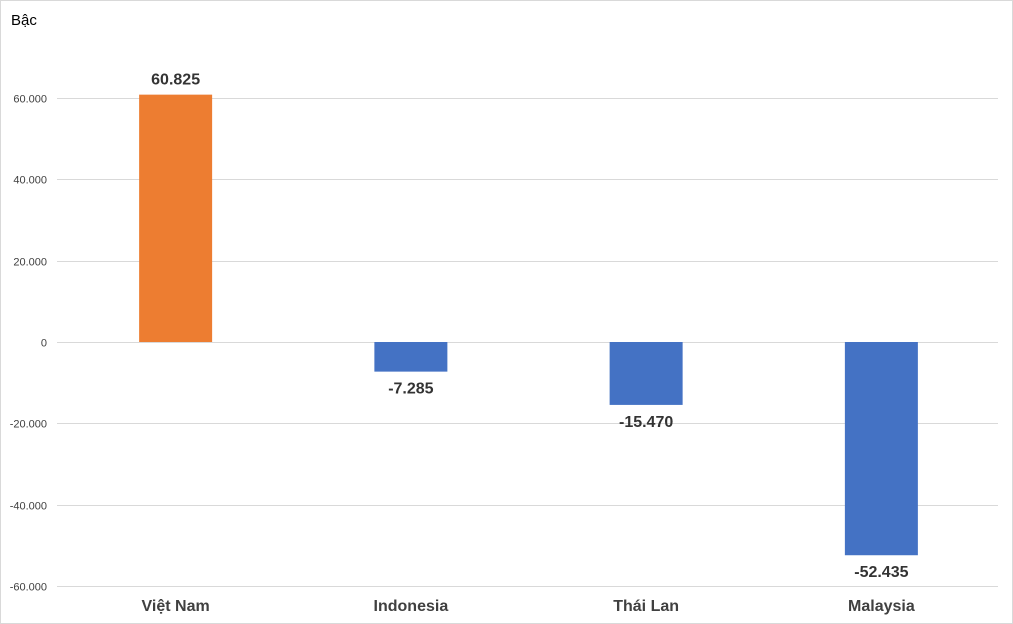 Image resolution: width=1013 pixels, height=624 pixels. Describe the element at coordinates (646, 606) in the screenshot. I see `x-category-label: Thái Lan` at that location.